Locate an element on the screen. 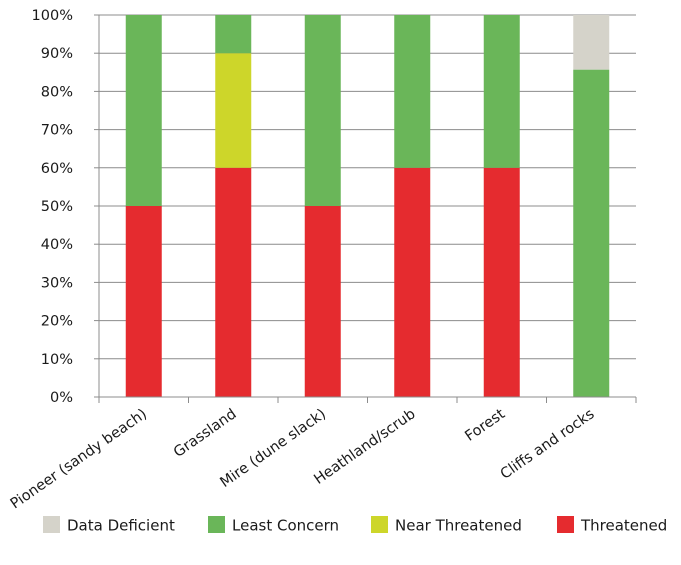 The height and width of the screenshot is (565, 681). y-tick-label: 90% is located at coordinates (57, 54).